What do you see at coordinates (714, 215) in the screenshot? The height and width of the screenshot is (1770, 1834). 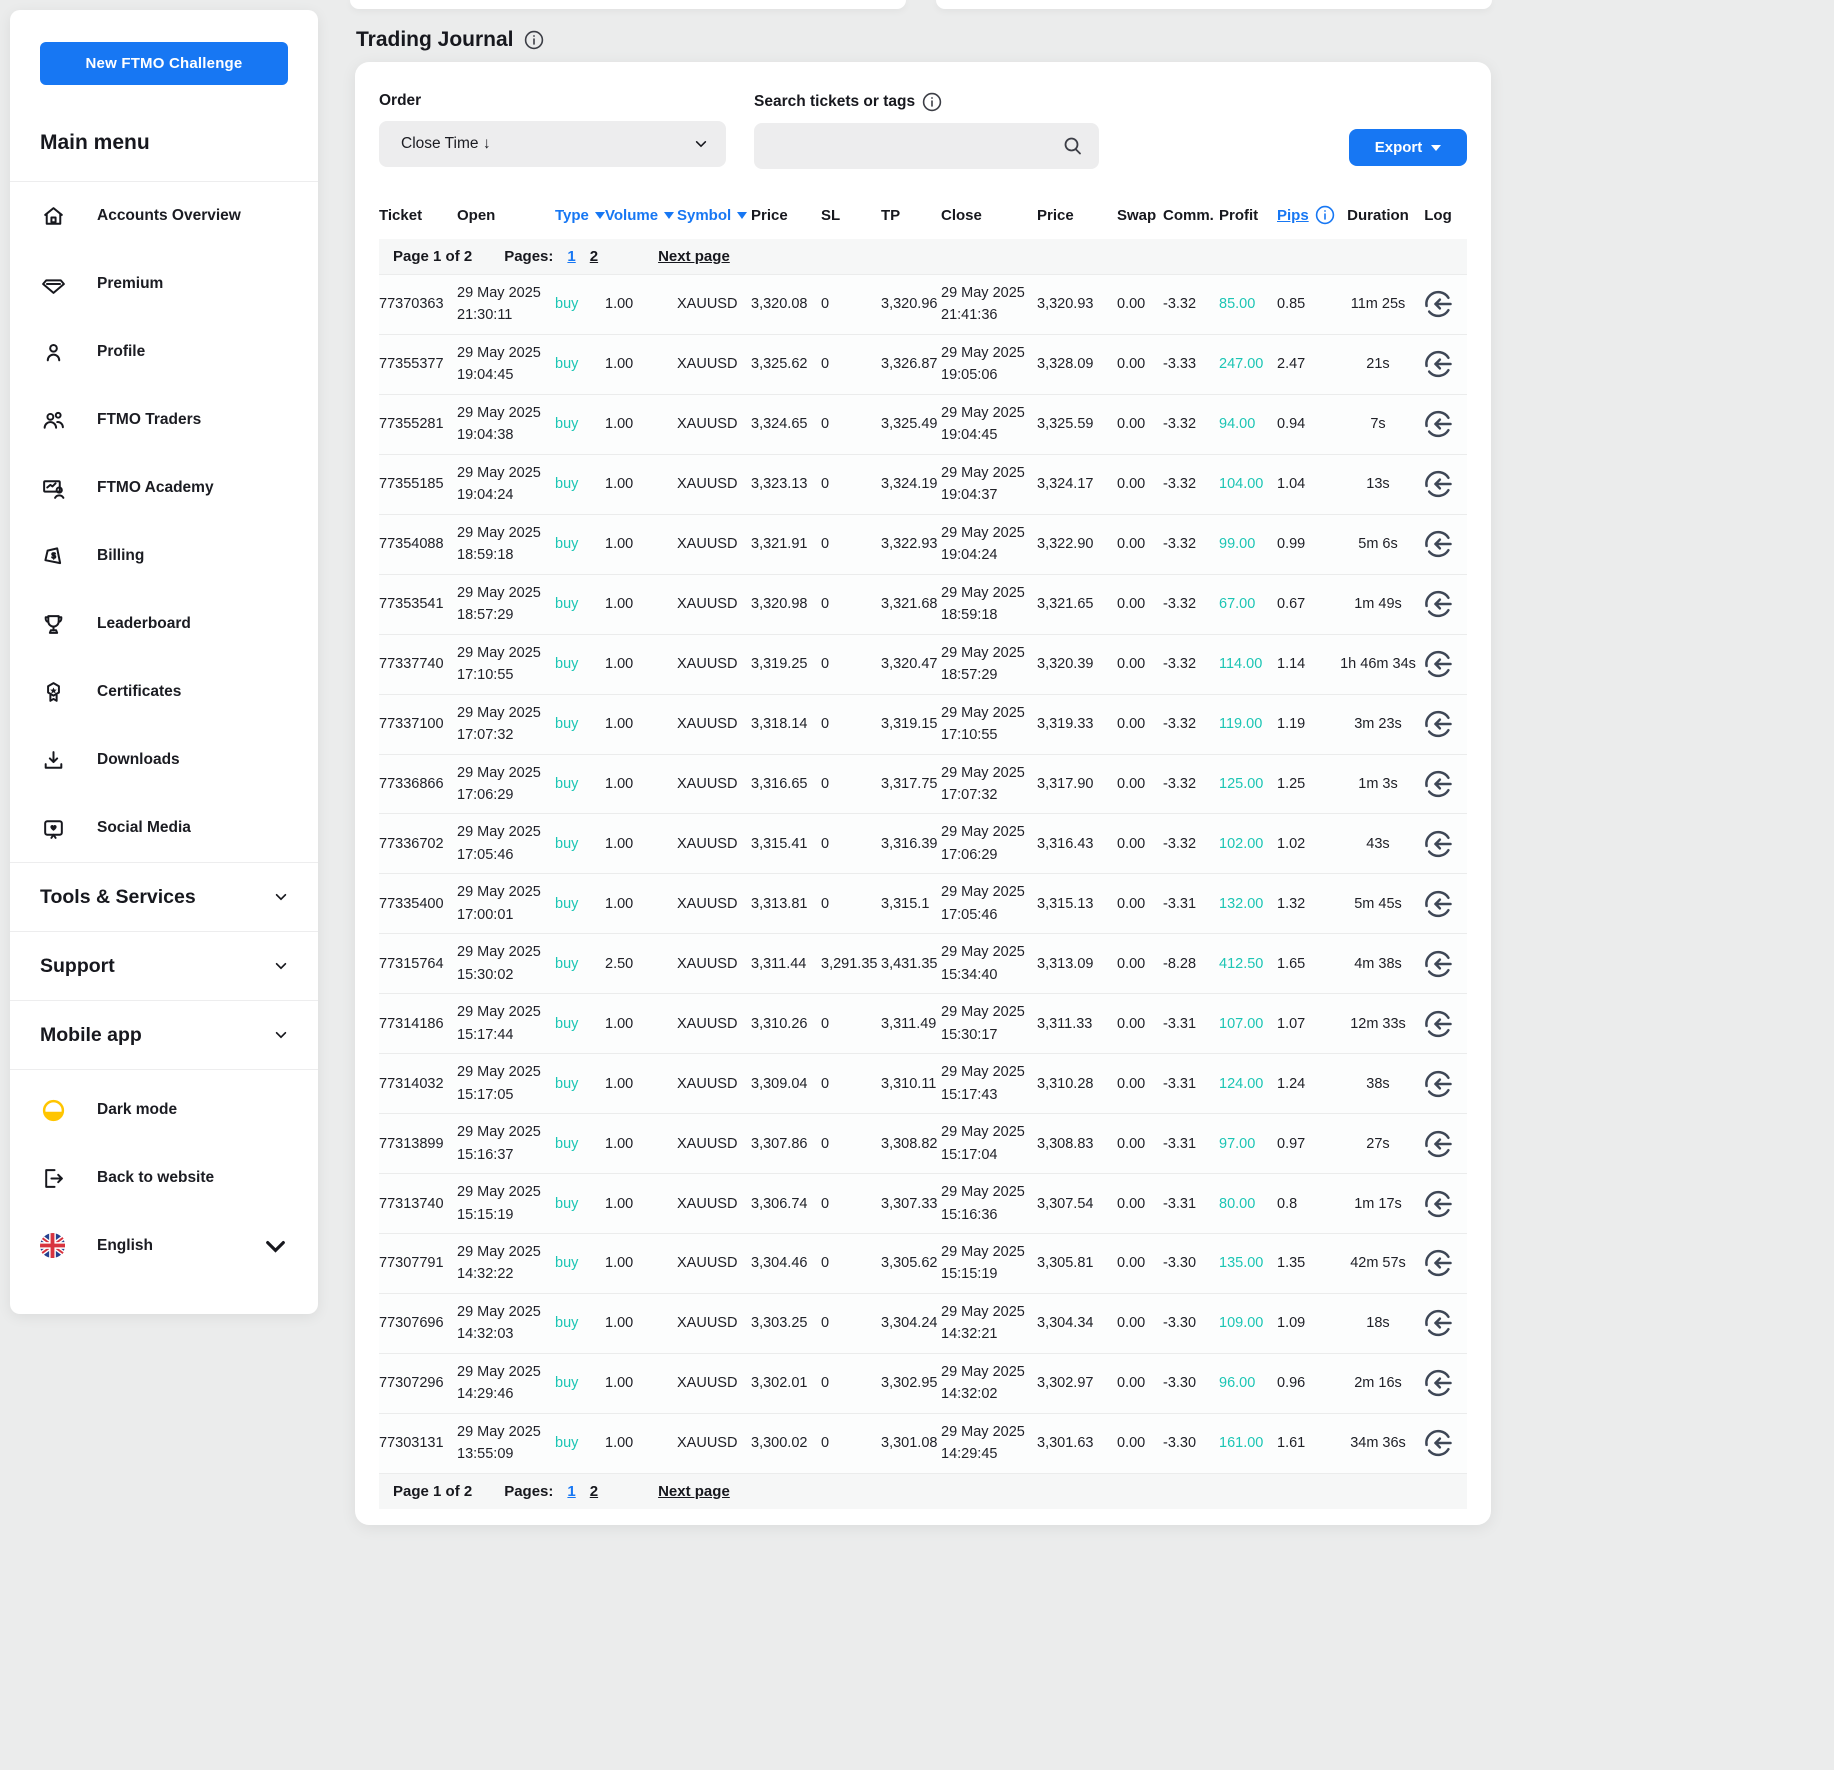 I see `col-symbol-sort: Symbol` at bounding box center [714, 215].